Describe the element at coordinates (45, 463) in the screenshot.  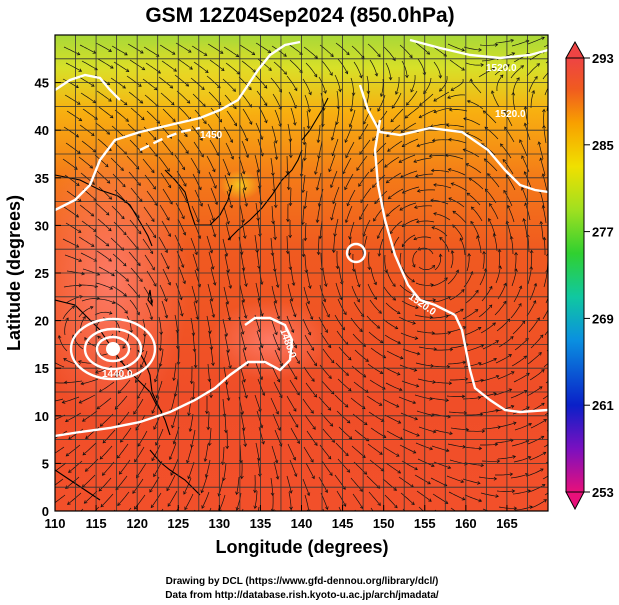
I see `y-tick-label: 5` at that location.